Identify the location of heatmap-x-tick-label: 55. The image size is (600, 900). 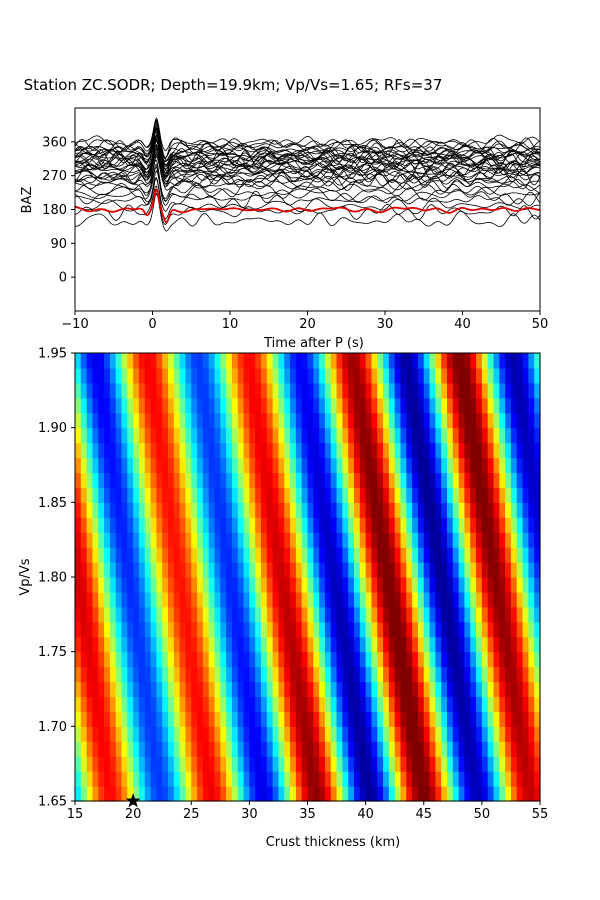
(540, 814).